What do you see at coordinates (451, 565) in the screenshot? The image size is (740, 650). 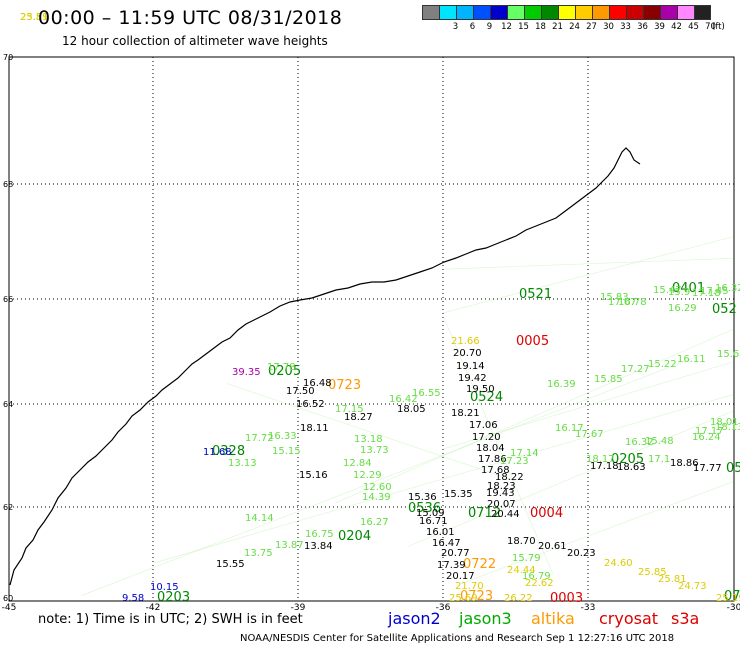 I see `wave-height-label: 17.39` at bounding box center [451, 565].